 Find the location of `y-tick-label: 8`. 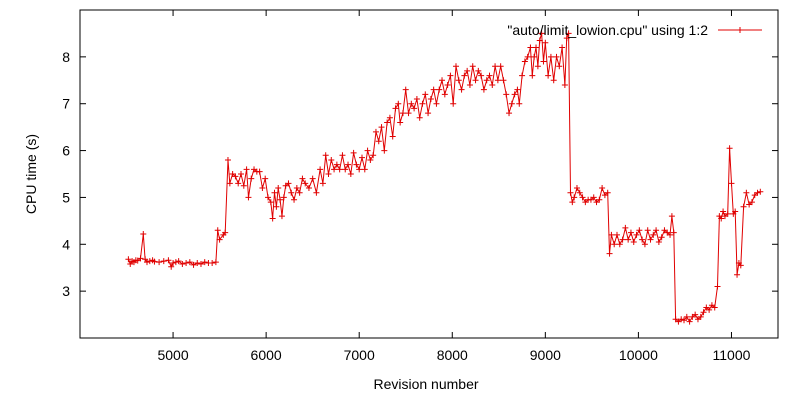

y-tick-label: 8 is located at coordinates (66, 57).